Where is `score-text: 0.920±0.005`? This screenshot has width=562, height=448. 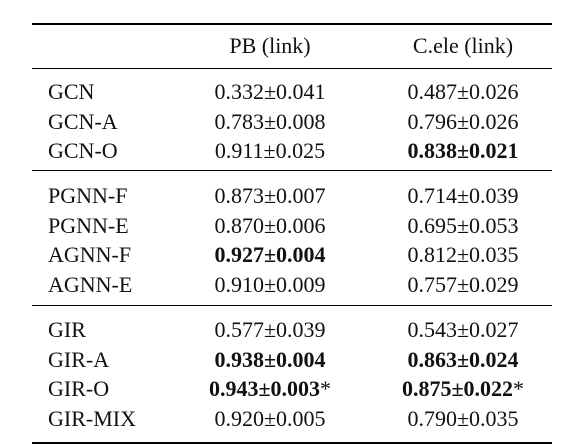 score-text: 0.920±0.005 is located at coordinates (270, 418).